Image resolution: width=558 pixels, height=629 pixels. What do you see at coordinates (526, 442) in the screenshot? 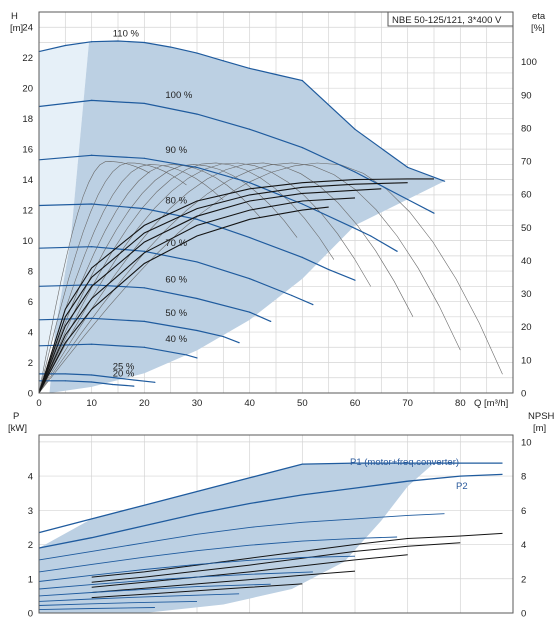
I see `npsh-tick-label: 10` at bounding box center [526, 442].